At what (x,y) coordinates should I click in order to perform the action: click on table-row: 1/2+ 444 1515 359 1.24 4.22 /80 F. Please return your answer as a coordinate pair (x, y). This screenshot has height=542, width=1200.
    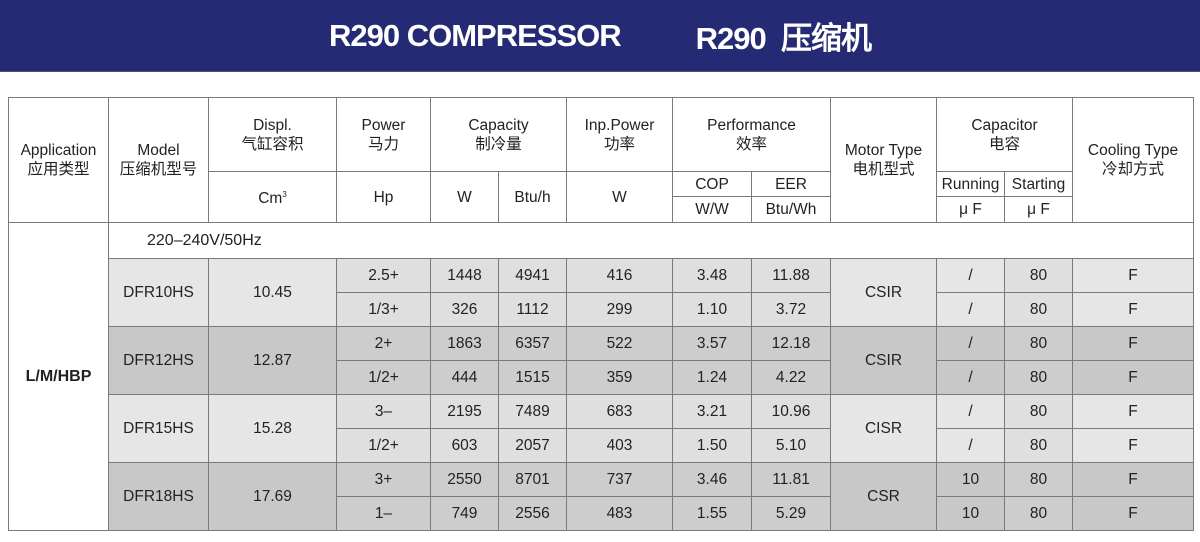
    Looking at the image, I should click on (602, 377).